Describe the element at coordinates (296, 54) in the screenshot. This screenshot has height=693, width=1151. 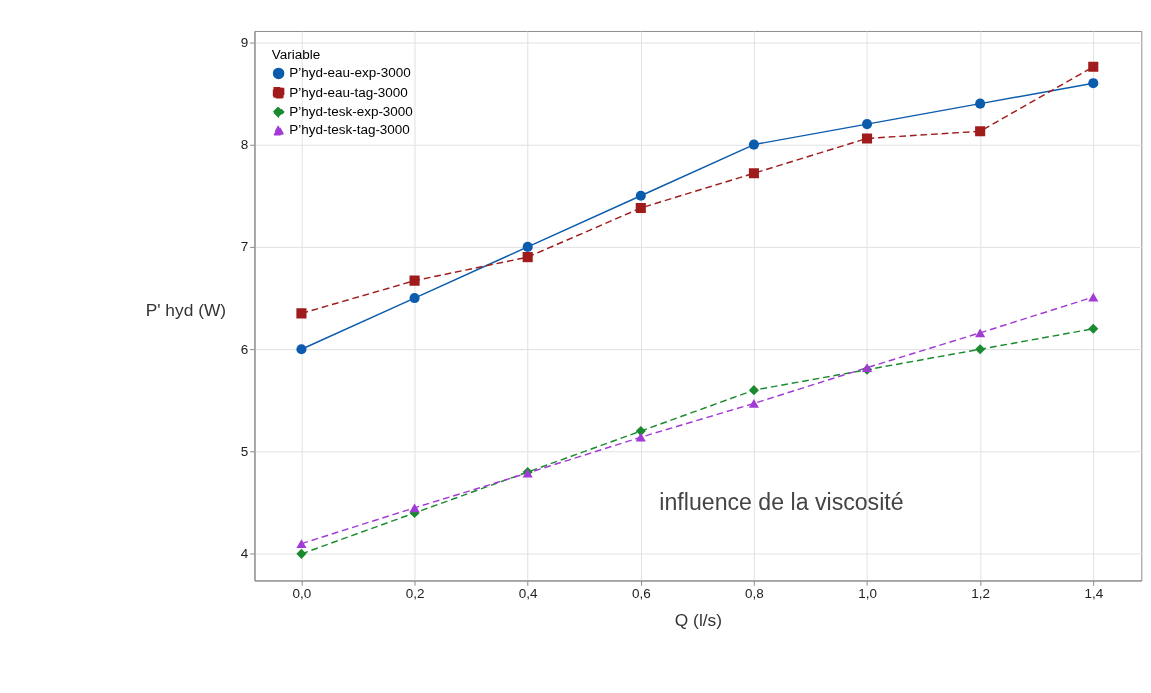
I see `legend-title: Variable` at that location.